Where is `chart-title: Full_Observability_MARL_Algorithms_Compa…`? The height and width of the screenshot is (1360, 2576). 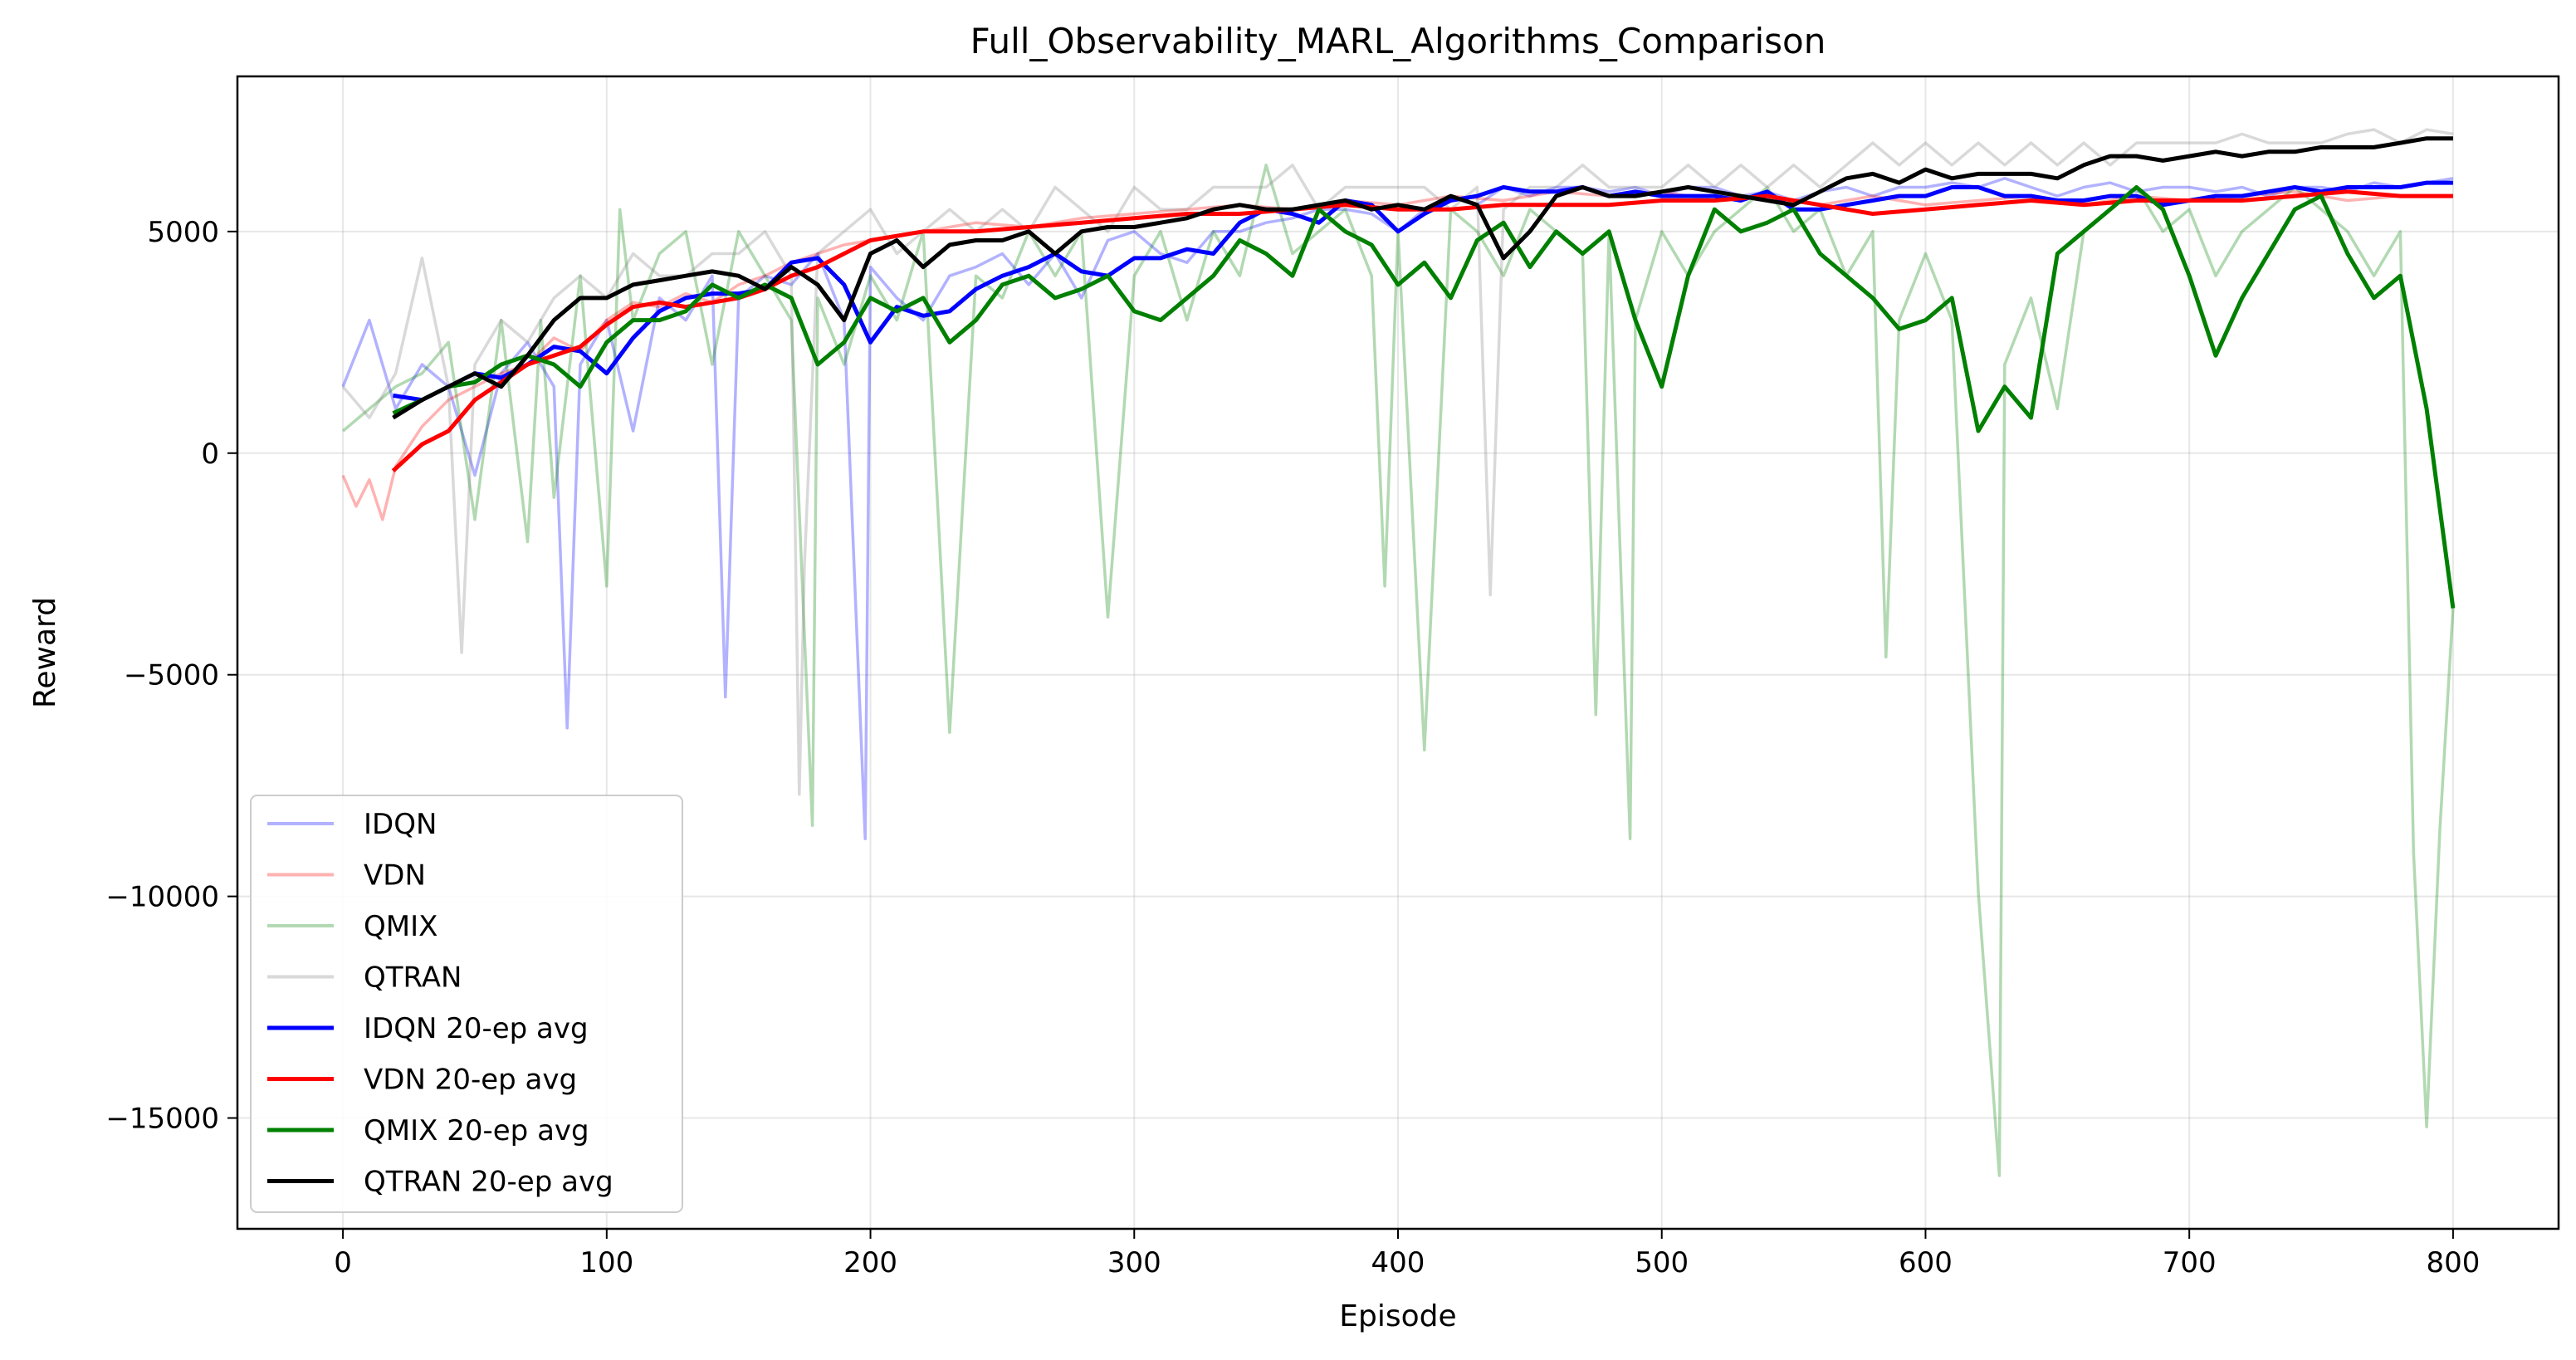
chart-title: Full_Observability_MARL_Algorithms_Compa… is located at coordinates (1398, 41).